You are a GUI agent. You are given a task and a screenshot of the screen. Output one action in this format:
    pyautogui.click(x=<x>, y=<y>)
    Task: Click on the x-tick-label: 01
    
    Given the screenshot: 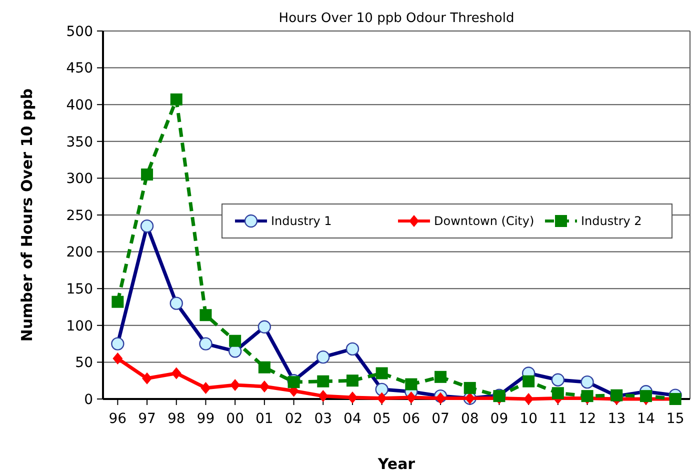 What is the action you would take?
    pyautogui.click(x=265, y=419)
    